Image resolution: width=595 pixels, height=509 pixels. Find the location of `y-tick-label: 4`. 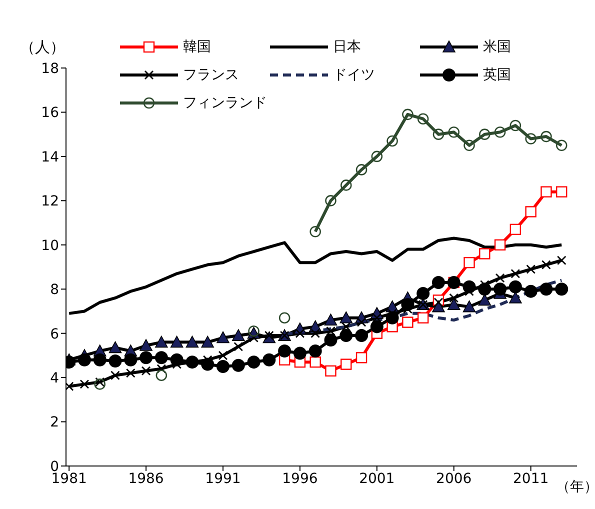

y-tick-label: 4 is located at coordinates (55, 378).